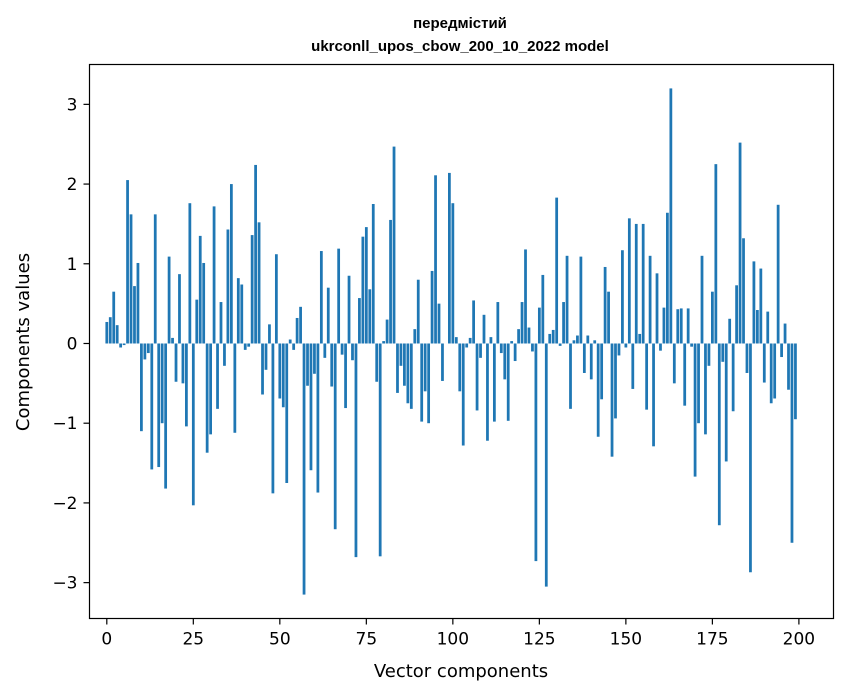  Describe the element at coordinates (64, 584) in the screenshot. I see `y-tick-label: −3` at that location.